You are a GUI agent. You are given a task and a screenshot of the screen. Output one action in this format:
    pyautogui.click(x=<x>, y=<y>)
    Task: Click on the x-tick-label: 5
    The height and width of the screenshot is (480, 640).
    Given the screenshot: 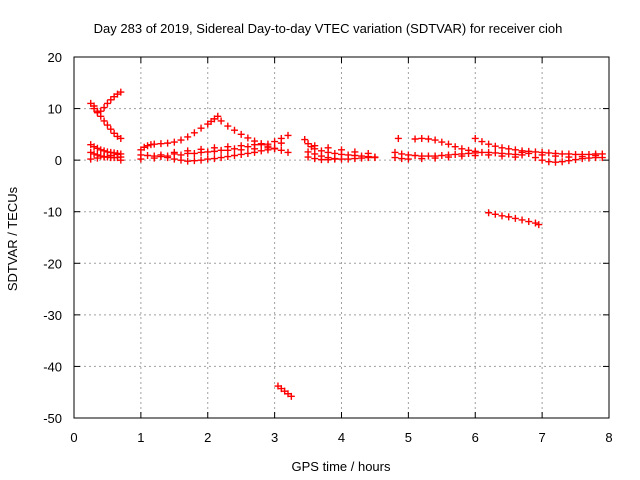 What is the action you would take?
    pyautogui.click(x=408, y=437)
    